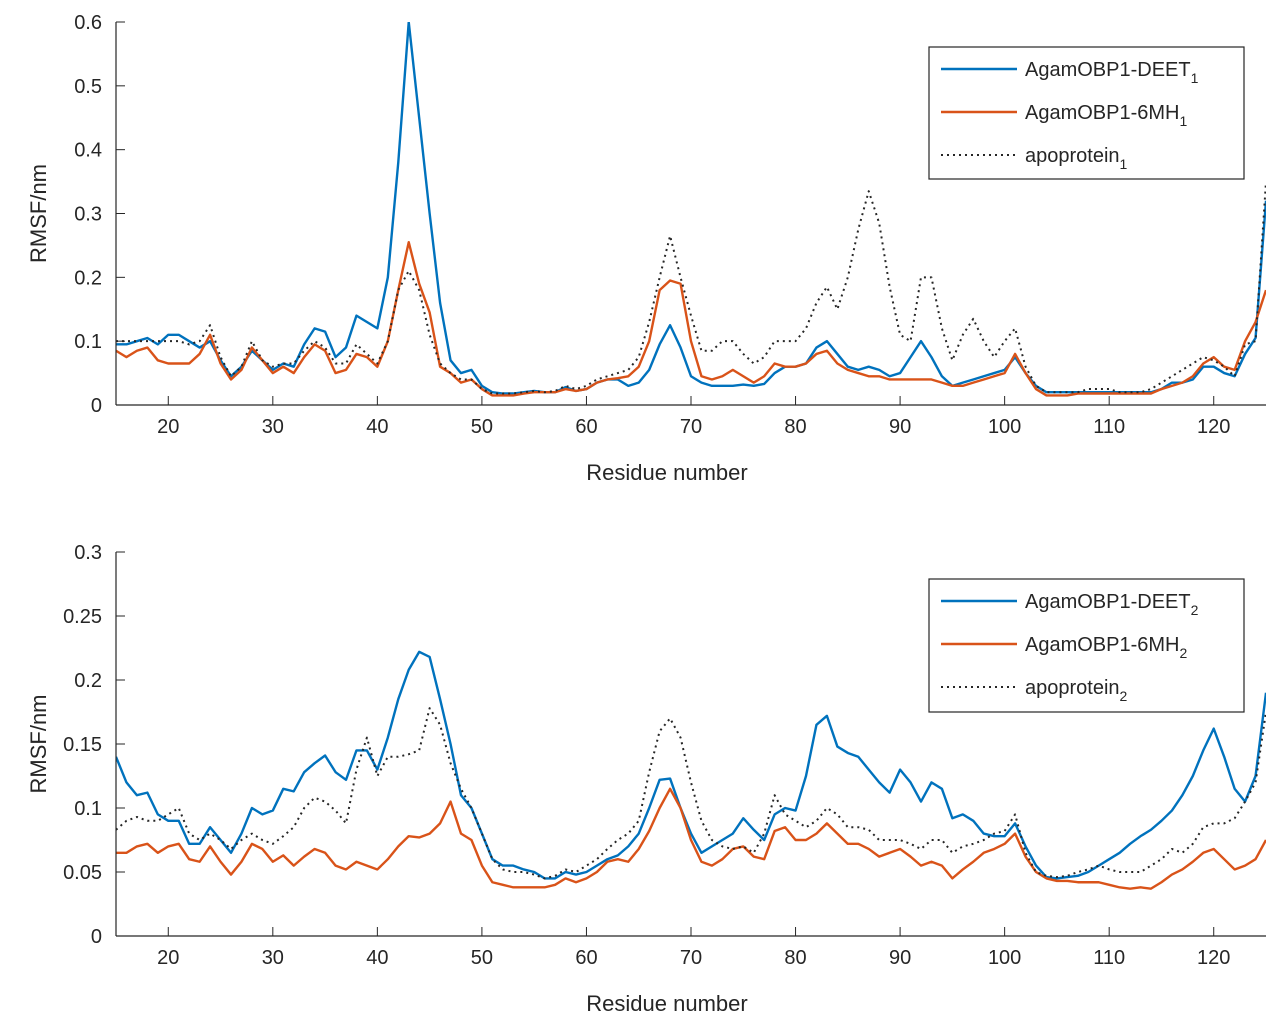  Describe the element at coordinates (1106, 647) in the screenshot. I see `legend-label-2: AgamOBP1-6MH2` at that location.